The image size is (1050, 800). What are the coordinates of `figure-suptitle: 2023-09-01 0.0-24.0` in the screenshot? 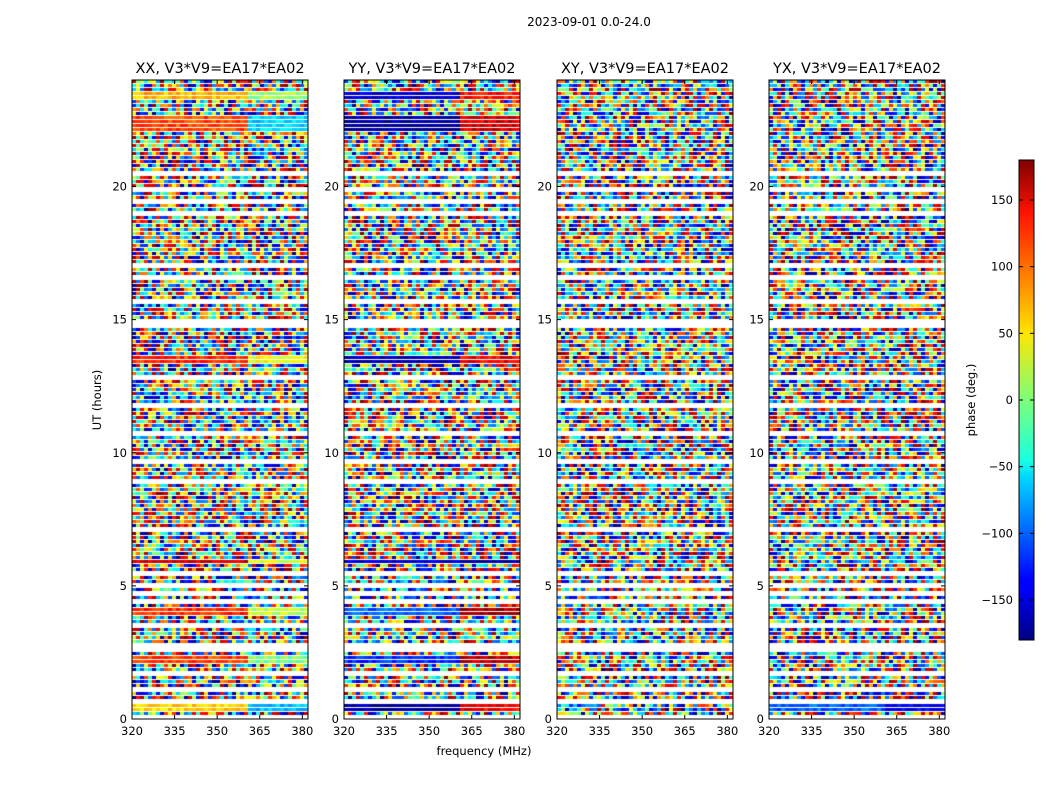 It's located at (589, 22).